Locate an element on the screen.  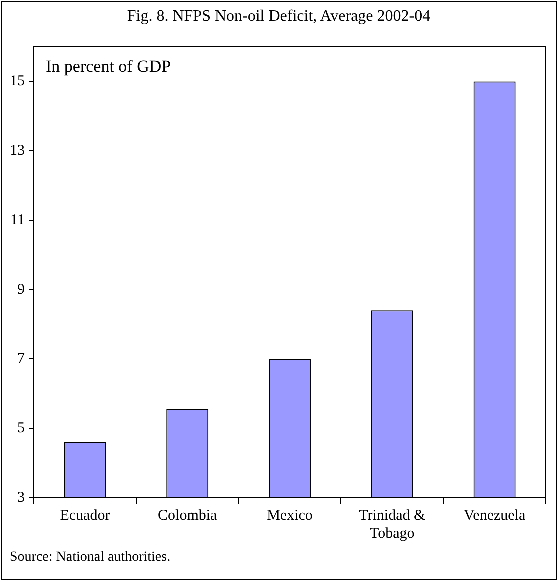
x-tick-label: Mexico is located at coordinates (290, 516).